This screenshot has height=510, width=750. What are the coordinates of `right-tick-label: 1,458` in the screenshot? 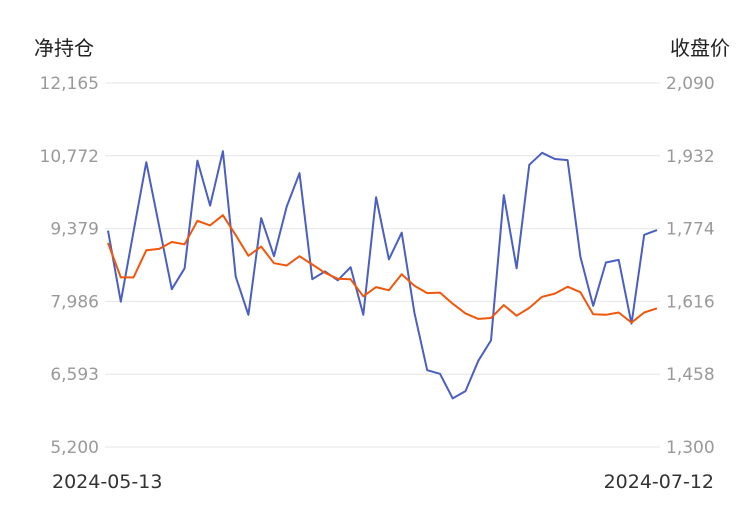 It's located at (690, 375).